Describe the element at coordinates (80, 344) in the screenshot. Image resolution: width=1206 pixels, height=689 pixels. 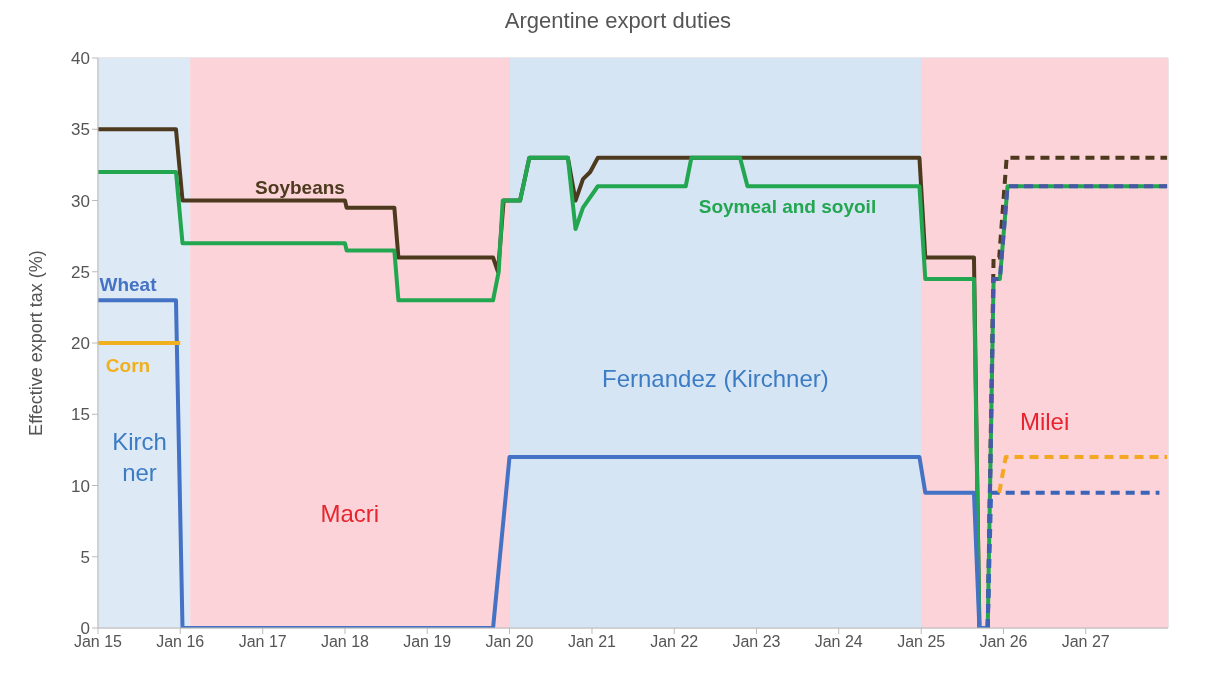
I see `y-tick-label: 20` at that location.